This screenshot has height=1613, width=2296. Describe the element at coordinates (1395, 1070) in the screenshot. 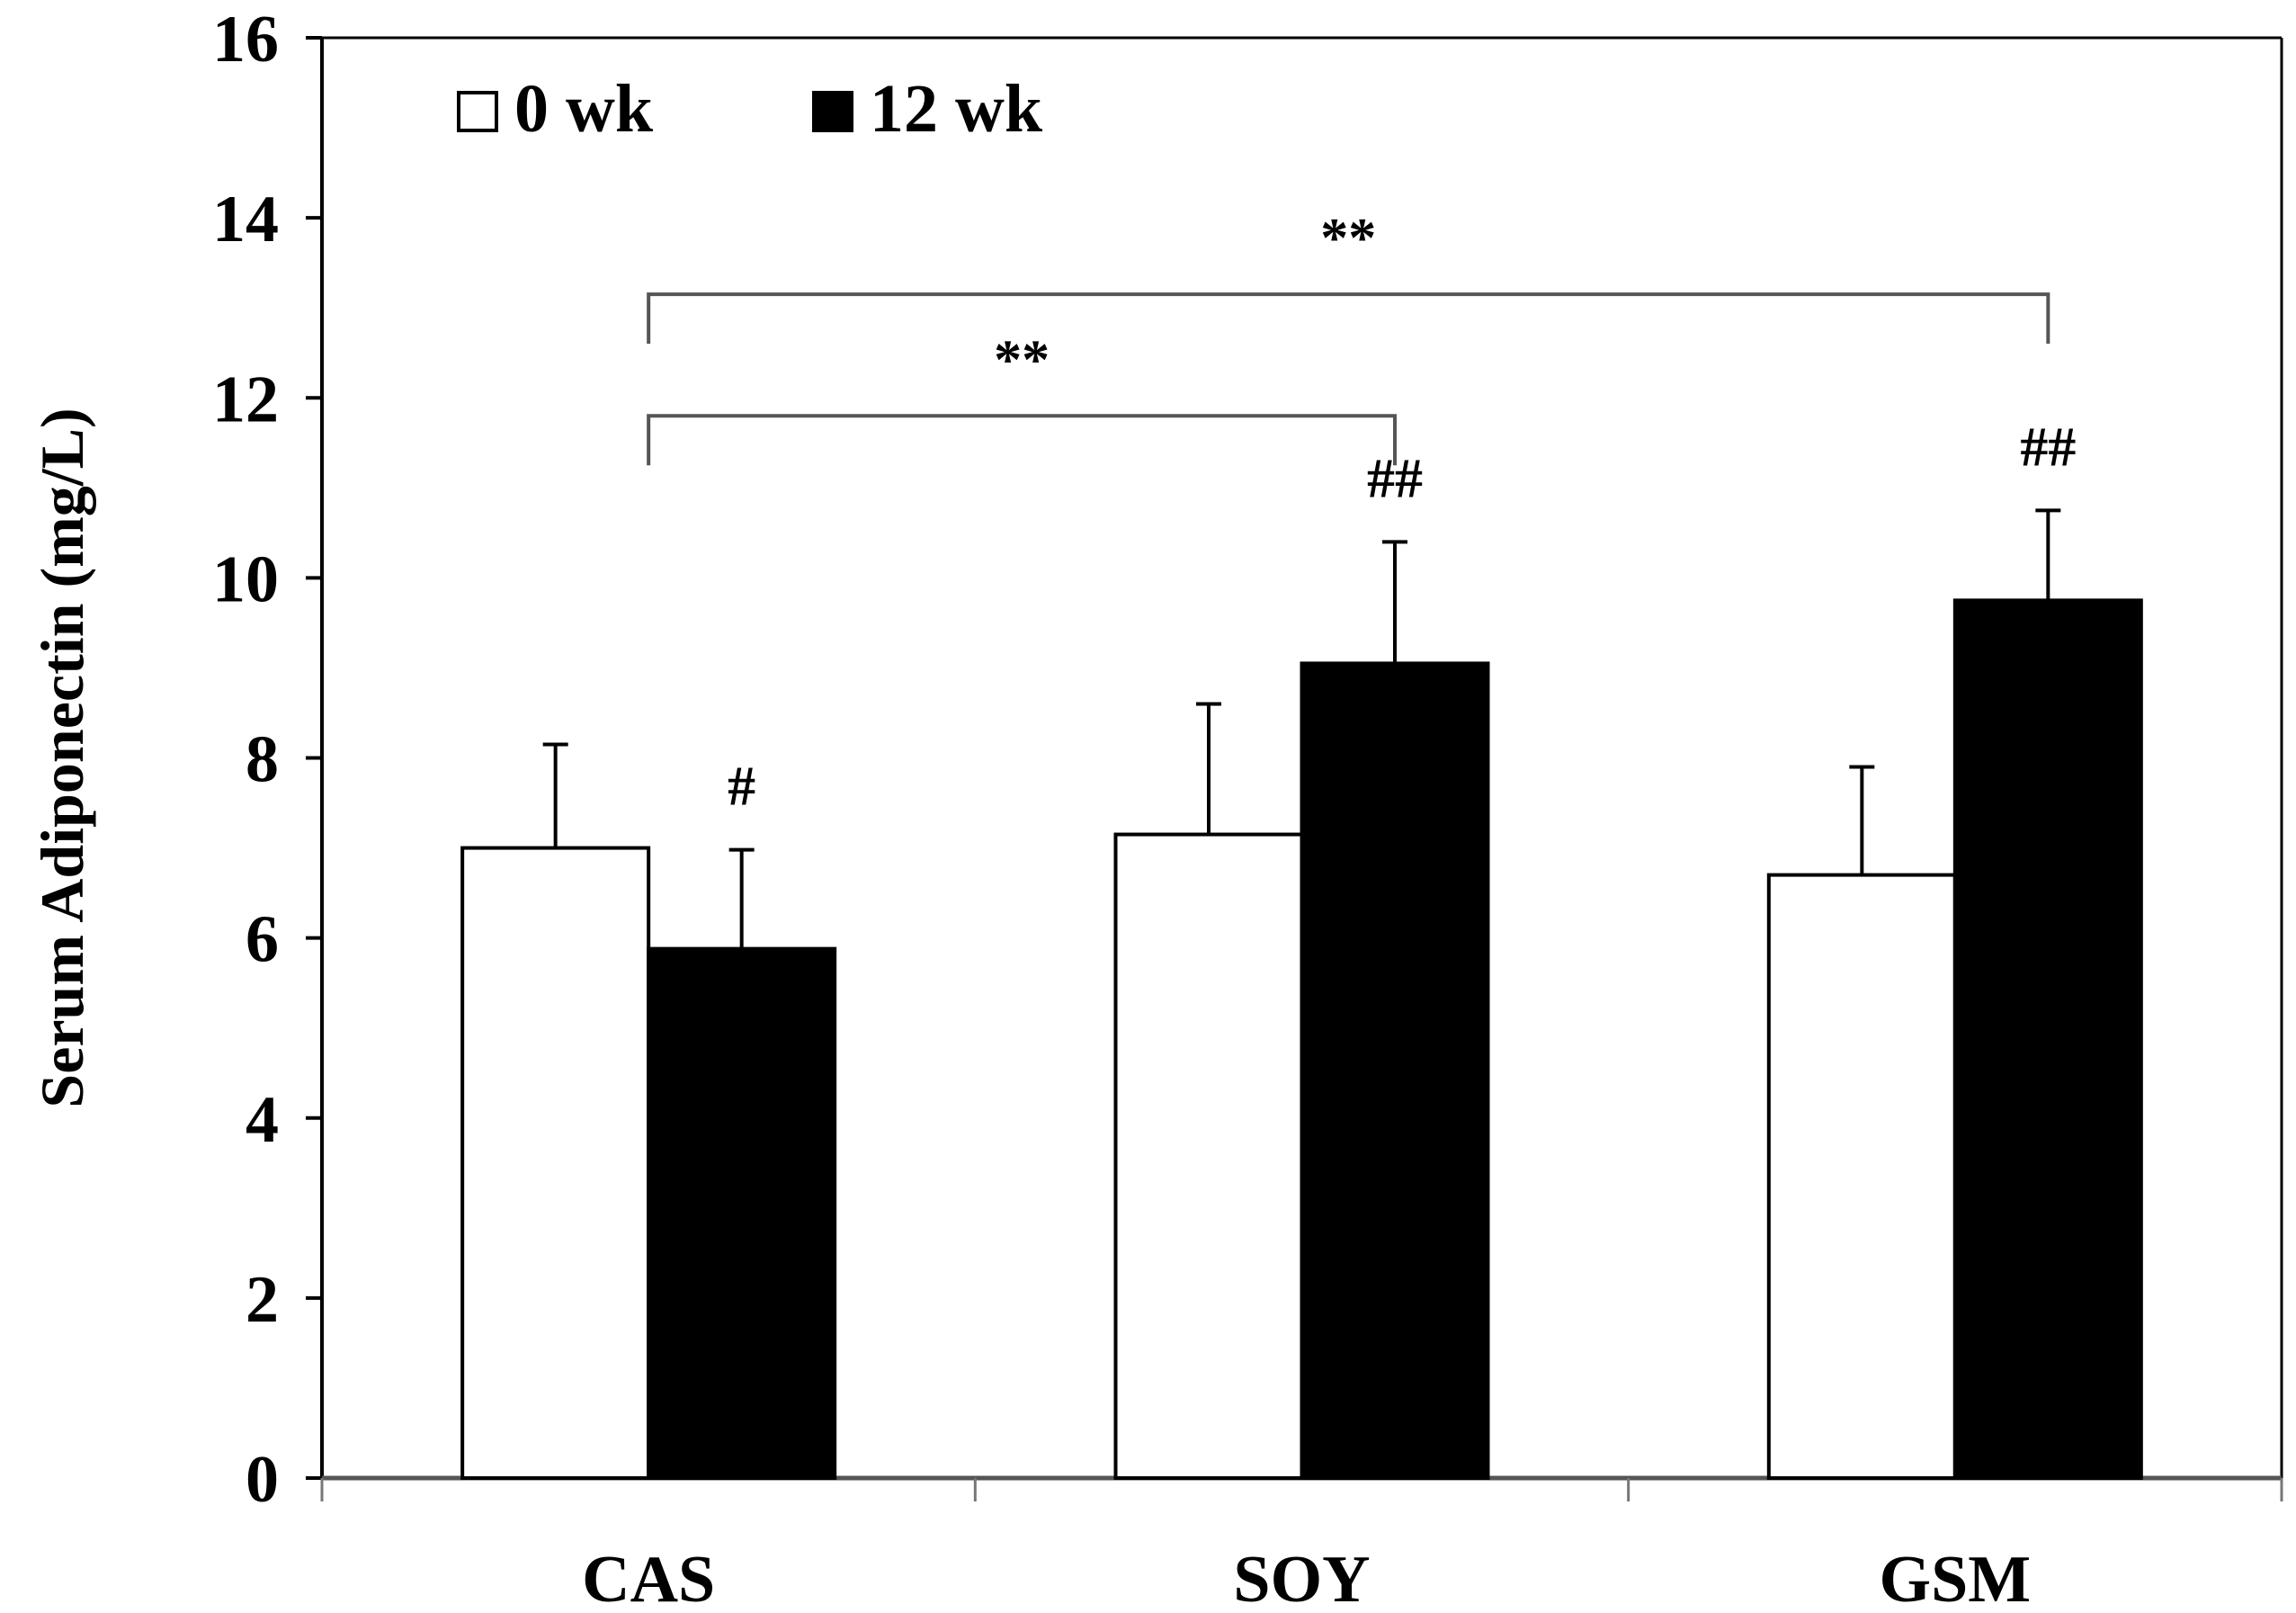

I see `bar-soy-12-wk` at that location.